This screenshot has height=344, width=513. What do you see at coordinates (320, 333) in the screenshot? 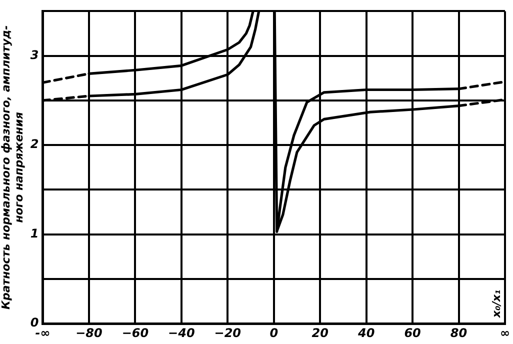
I see `x-tick-label: 20` at bounding box center [320, 333].